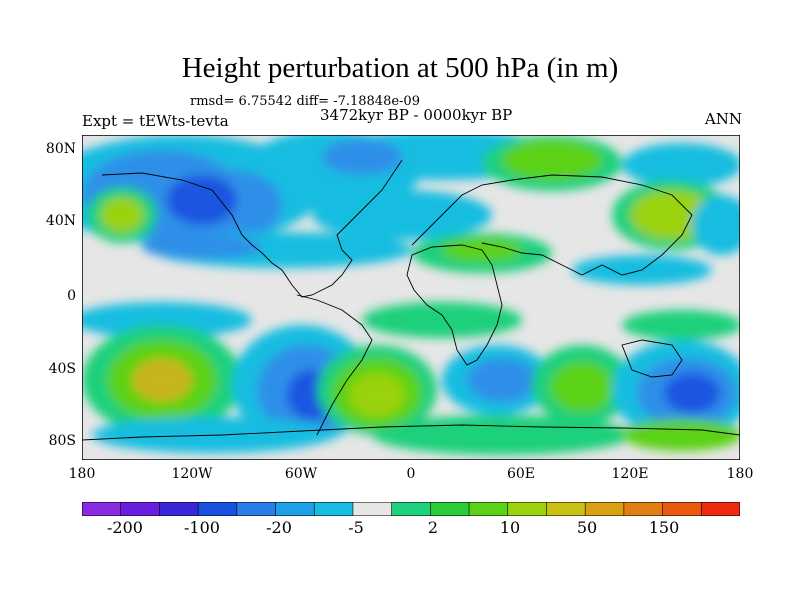 The width and height of the screenshot is (800, 600). What do you see at coordinates (252, 228) in the screenshot?
I see `north-america-coast` at bounding box center [252, 228].